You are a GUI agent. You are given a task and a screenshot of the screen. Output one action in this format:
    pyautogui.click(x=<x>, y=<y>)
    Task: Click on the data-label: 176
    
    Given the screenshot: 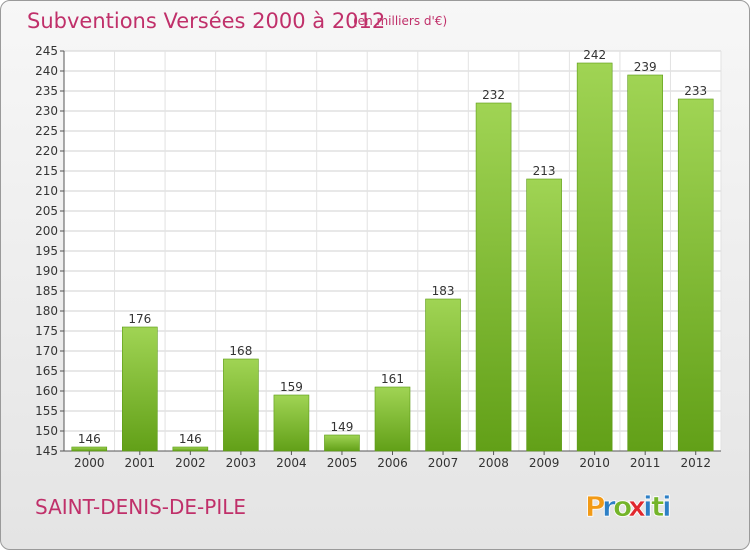 What is the action you would take?
    pyautogui.click(x=139, y=319)
    